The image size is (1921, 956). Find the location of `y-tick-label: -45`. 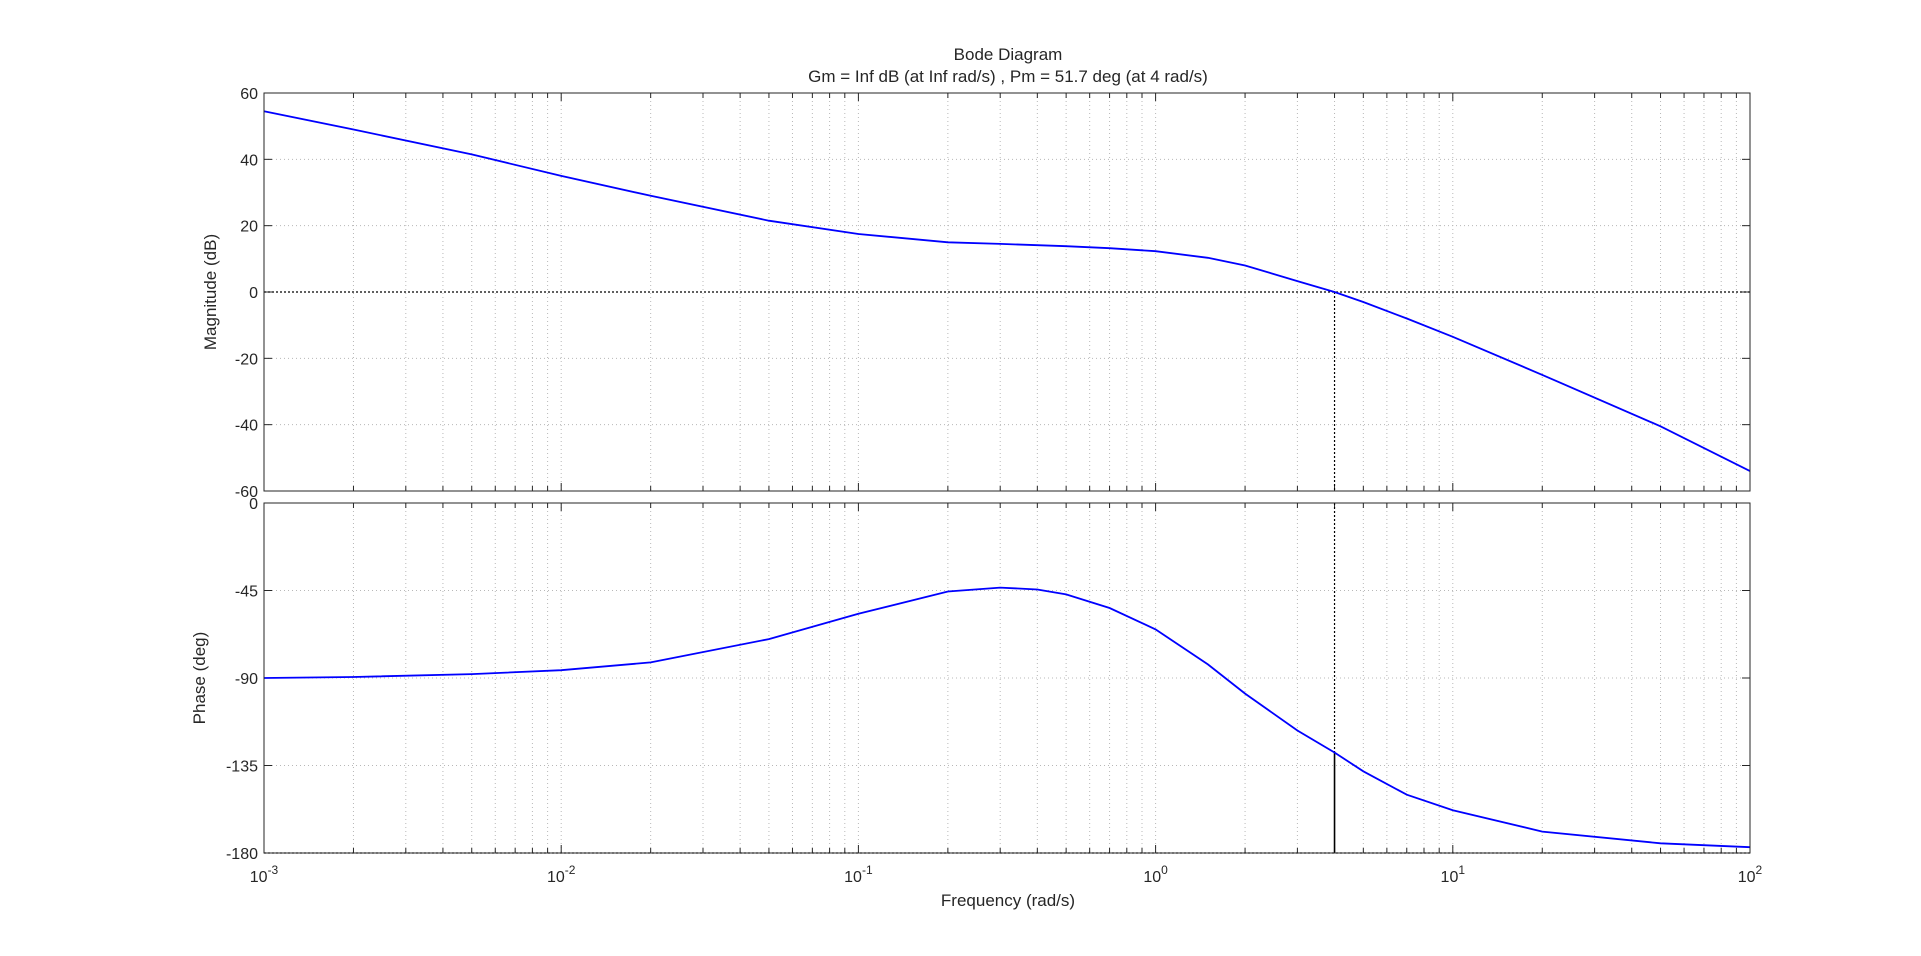

y-tick-label: -45 is located at coordinates (246, 592).